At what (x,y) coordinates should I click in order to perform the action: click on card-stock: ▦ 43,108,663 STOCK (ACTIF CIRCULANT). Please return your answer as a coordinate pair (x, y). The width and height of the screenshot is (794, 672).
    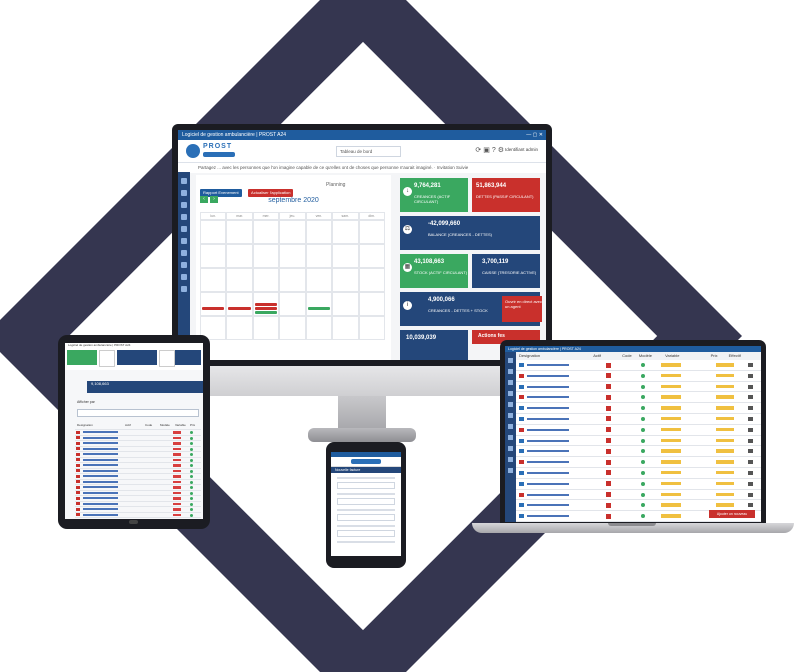
    Looking at the image, I should click on (434, 271).